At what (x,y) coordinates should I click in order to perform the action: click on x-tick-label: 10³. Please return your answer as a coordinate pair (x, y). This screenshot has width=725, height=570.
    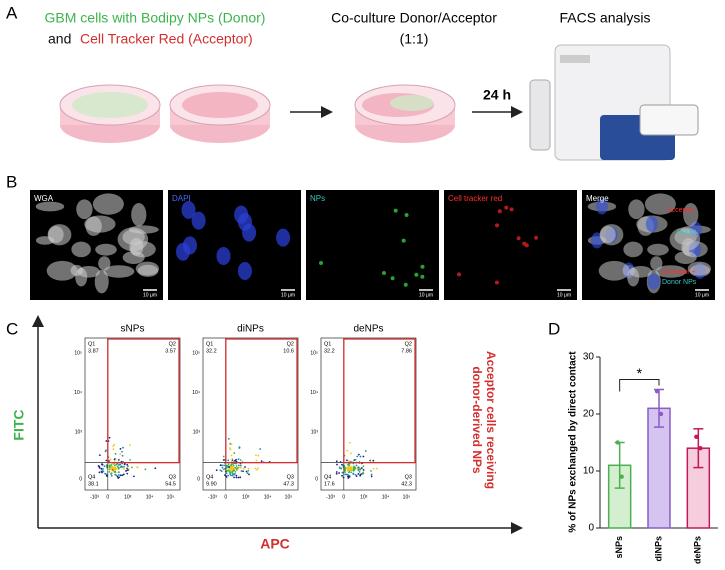
    Looking at the image, I should click on (364, 497).